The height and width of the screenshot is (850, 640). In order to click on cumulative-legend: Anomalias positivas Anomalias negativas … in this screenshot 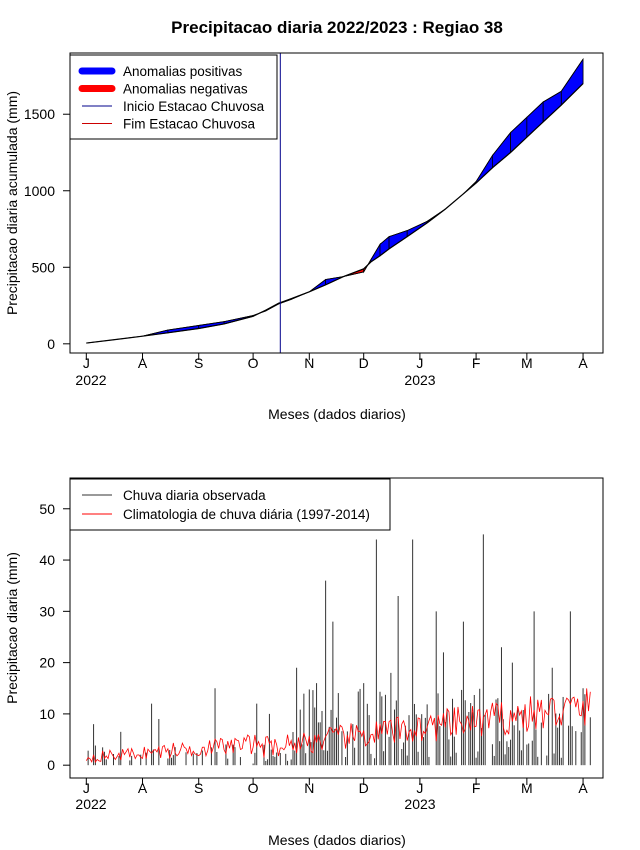, I will do `click(173, 97)`.